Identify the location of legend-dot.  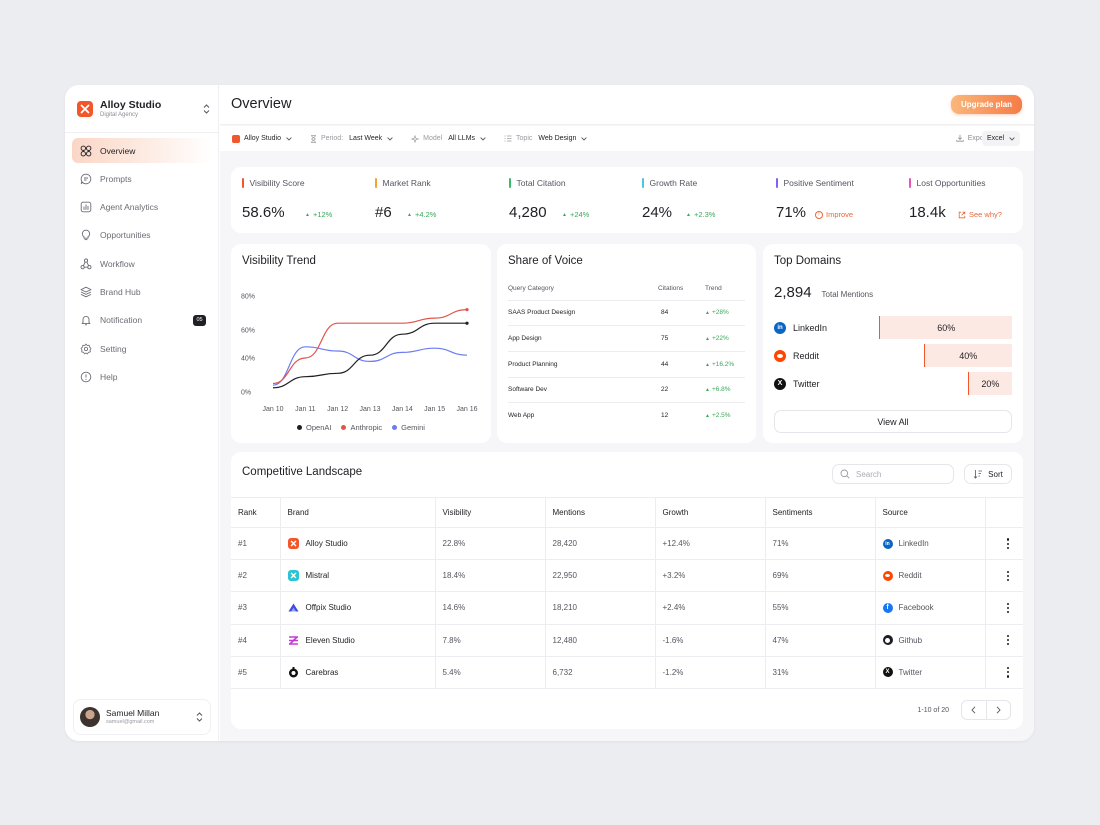
(300, 427).